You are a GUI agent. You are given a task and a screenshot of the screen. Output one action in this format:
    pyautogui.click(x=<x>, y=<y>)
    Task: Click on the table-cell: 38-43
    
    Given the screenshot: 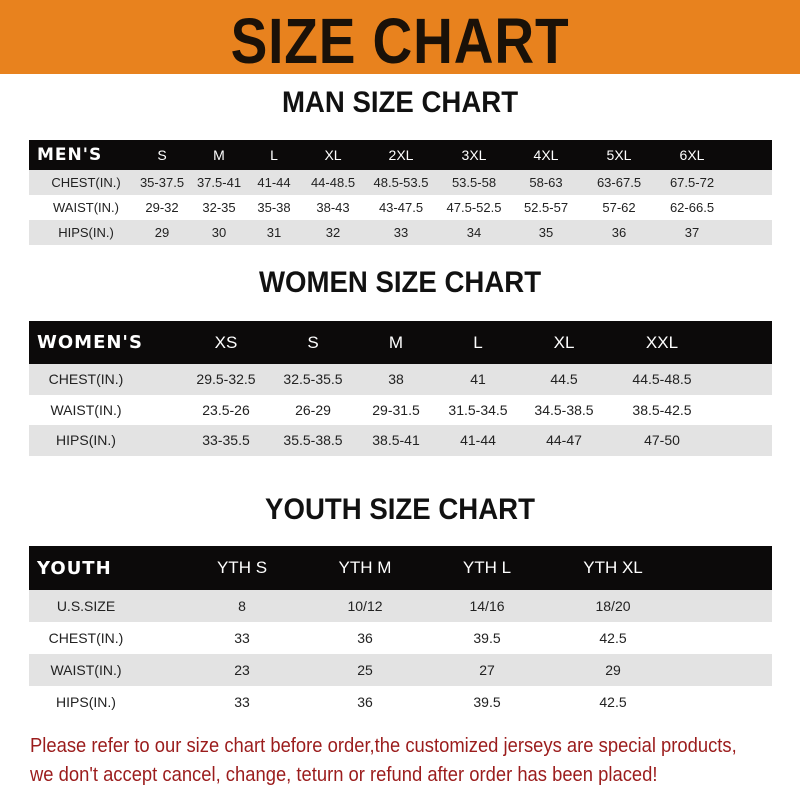 What is the action you would take?
    pyautogui.click(x=333, y=207)
    